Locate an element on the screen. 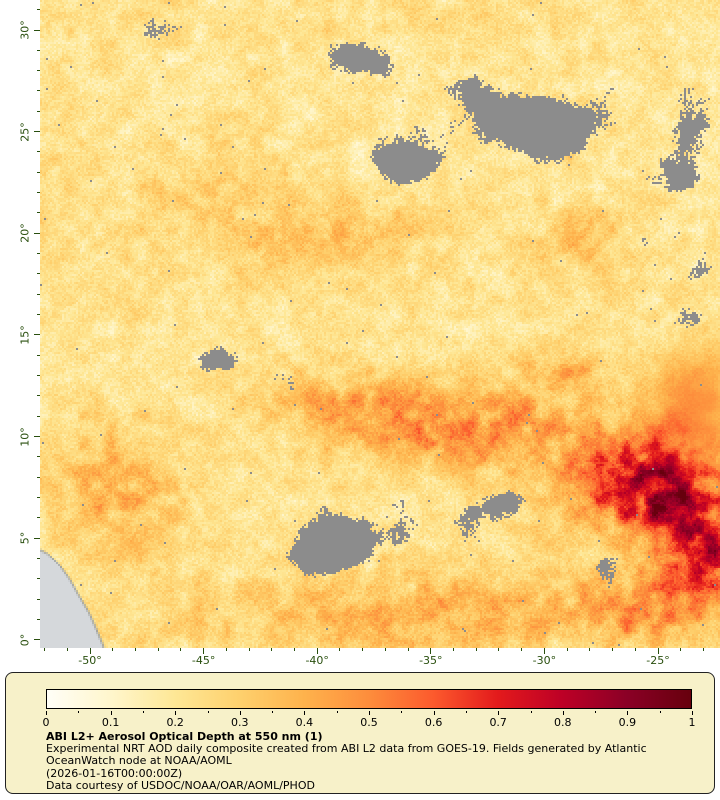 This screenshot has width=720, height=800. longitude-tick-label: -25° is located at coordinates (658, 660).